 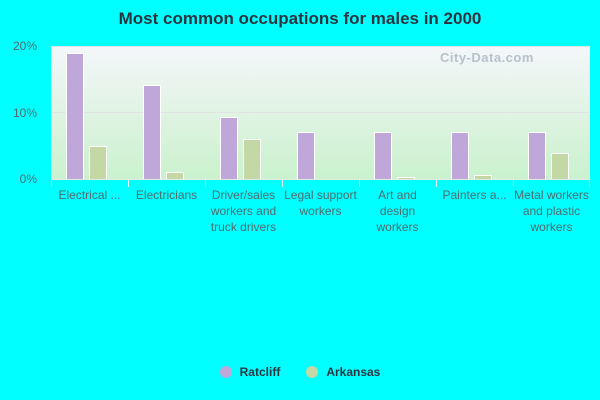 I want to click on x-label: Art and design workers, so click(x=397, y=211).